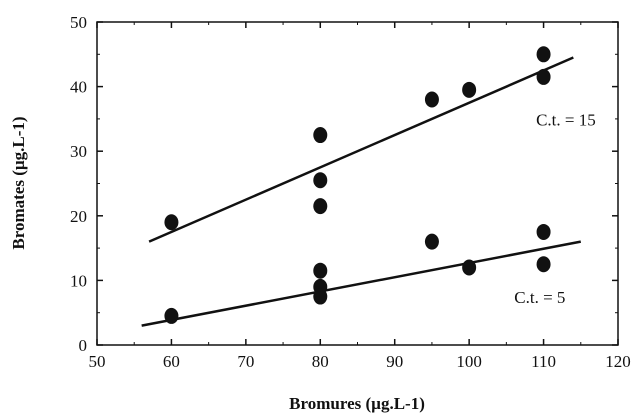  Describe the element at coordinates (78, 280) in the screenshot. I see `y-tick-label: 10` at that location.